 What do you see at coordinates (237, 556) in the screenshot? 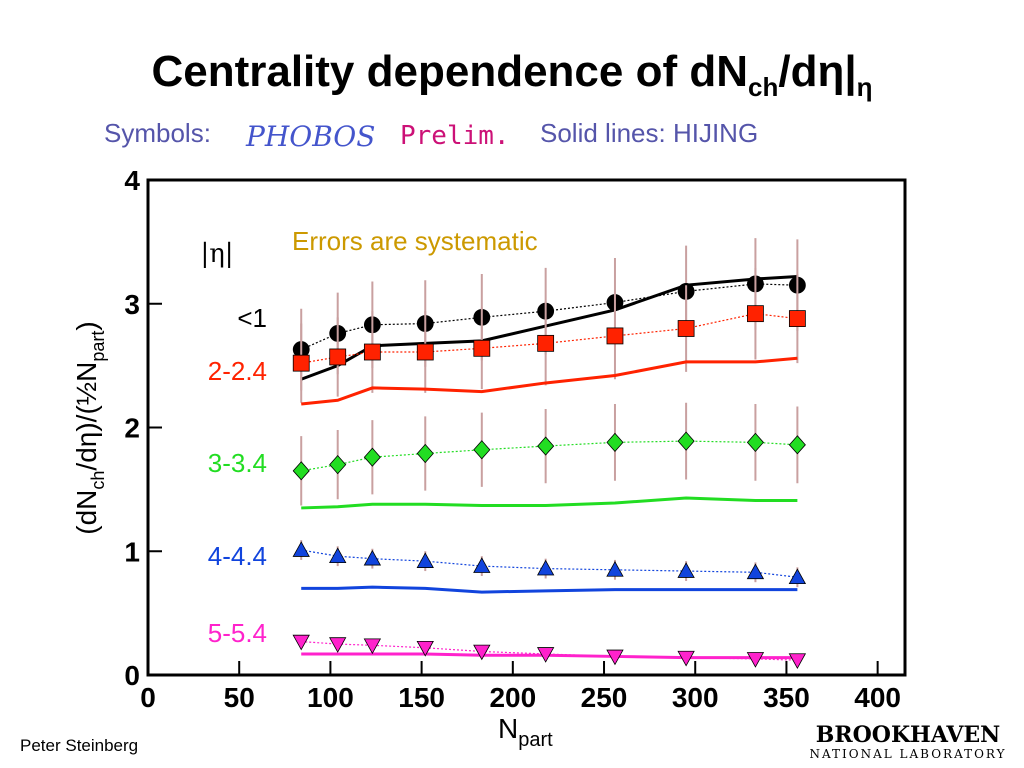
I see `series-label: 4-4.4` at bounding box center [237, 556].